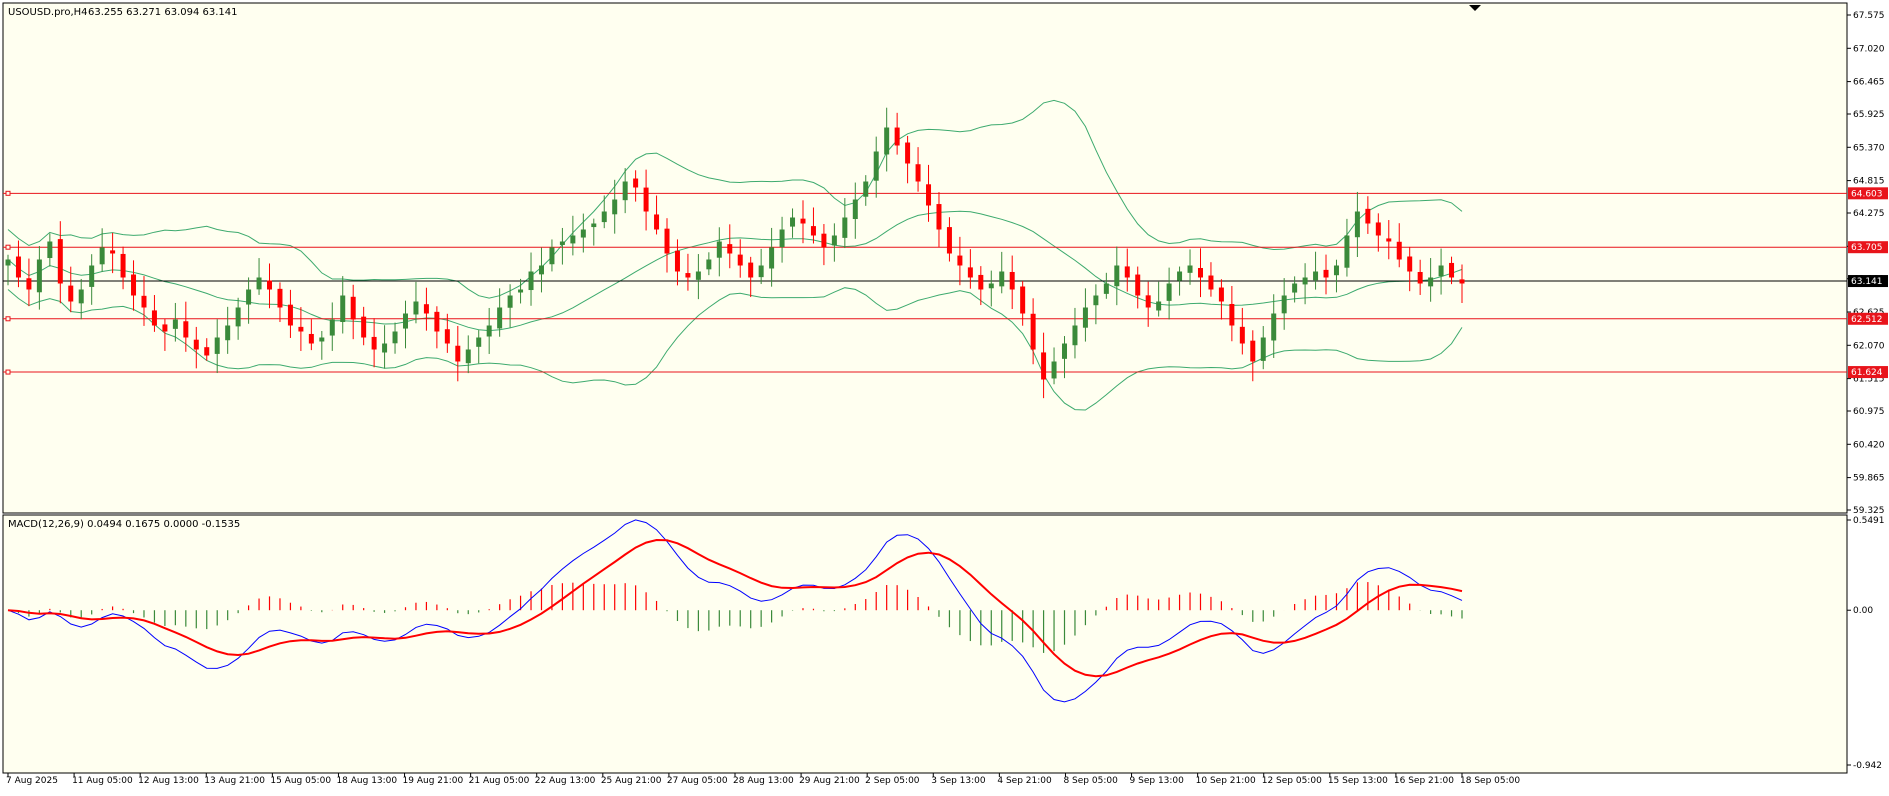 This screenshot has height=796, width=1889. I want to click on time-tick-label: 8 Sep 05:00, so click(1090, 781).